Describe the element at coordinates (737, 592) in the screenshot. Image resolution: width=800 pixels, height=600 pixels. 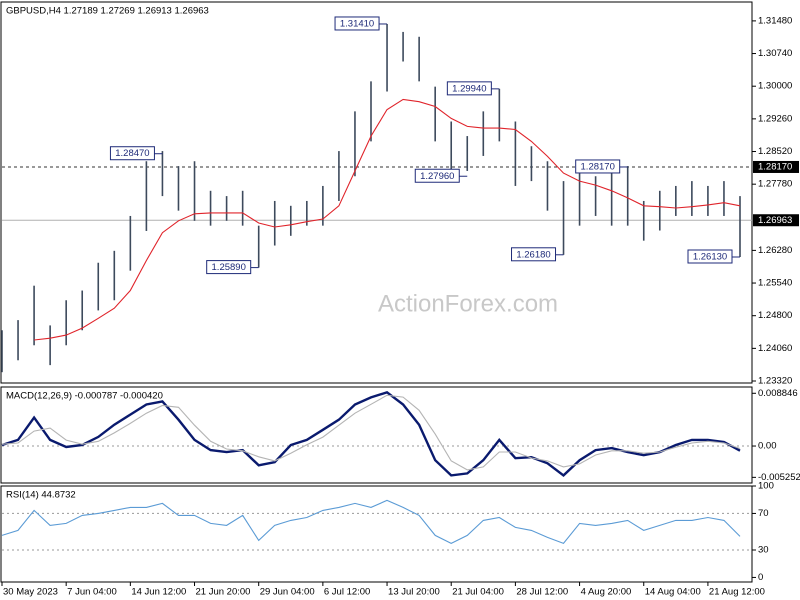
I see `x-tick-label: 21 Aug 12:00` at that location.